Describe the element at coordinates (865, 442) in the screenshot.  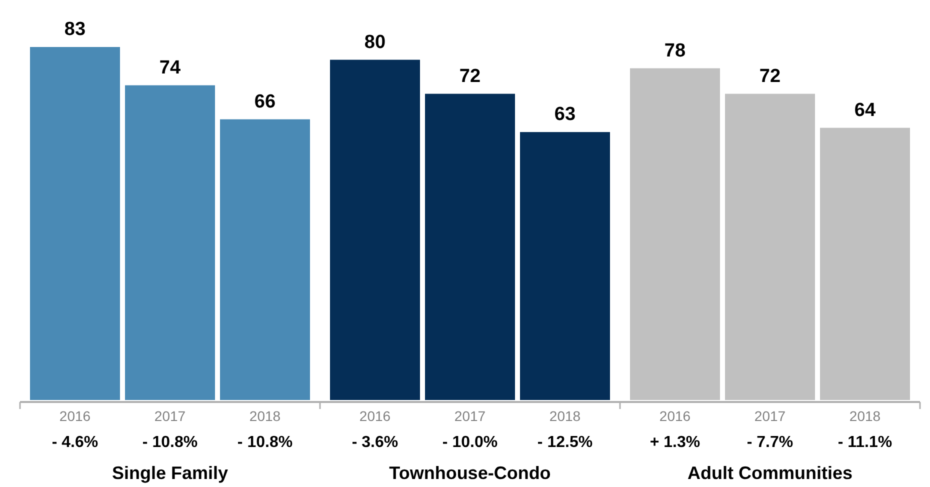
I see `text: - 11.1%` at that location.